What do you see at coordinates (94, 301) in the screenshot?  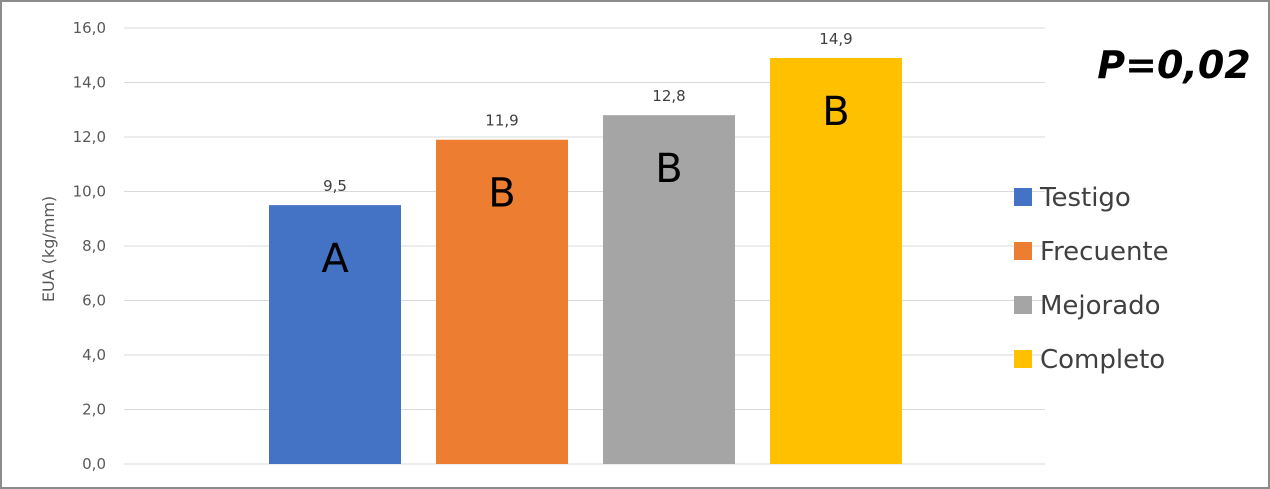 I see `y-tick-label: 6,0` at bounding box center [94, 301].